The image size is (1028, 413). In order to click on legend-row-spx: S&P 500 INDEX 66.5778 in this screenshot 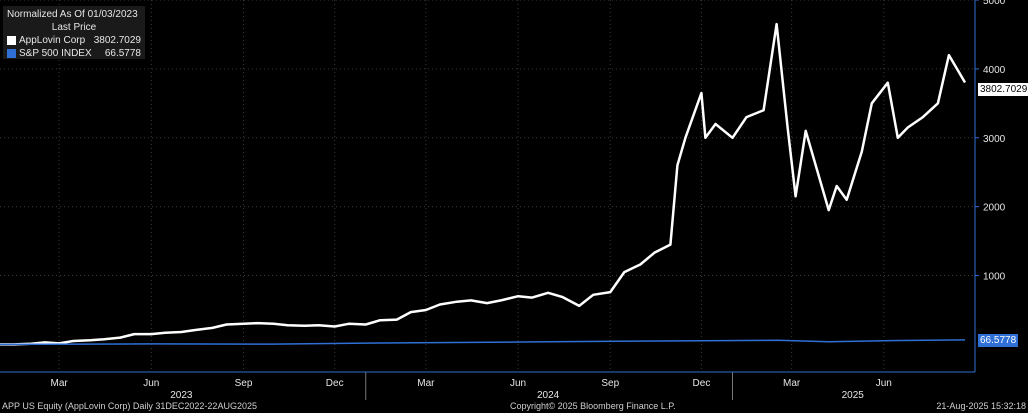, I will do `click(74, 53)`.